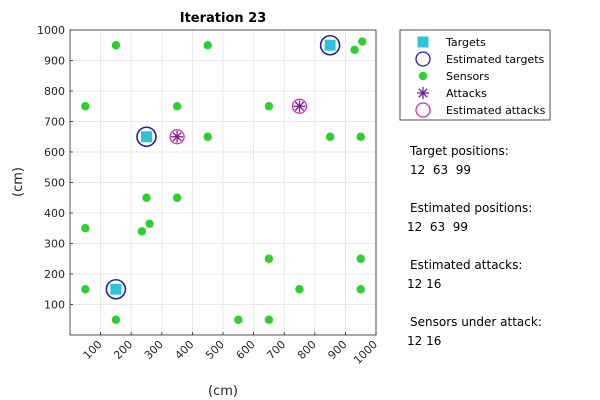 The height and width of the screenshot is (400, 600). What do you see at coordinates (154, 350) in the screenshot?
I see `x-tick-label: 300` at bounding box center [154, 350].